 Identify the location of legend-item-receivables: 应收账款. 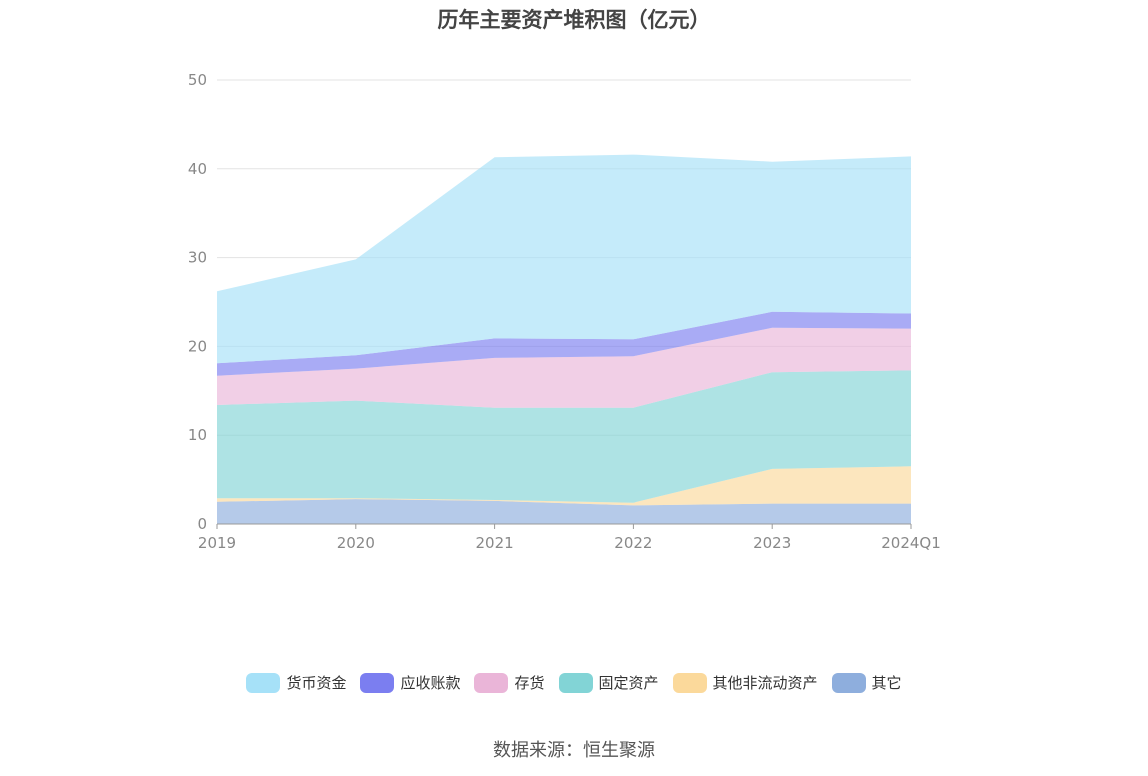
(410, 682).